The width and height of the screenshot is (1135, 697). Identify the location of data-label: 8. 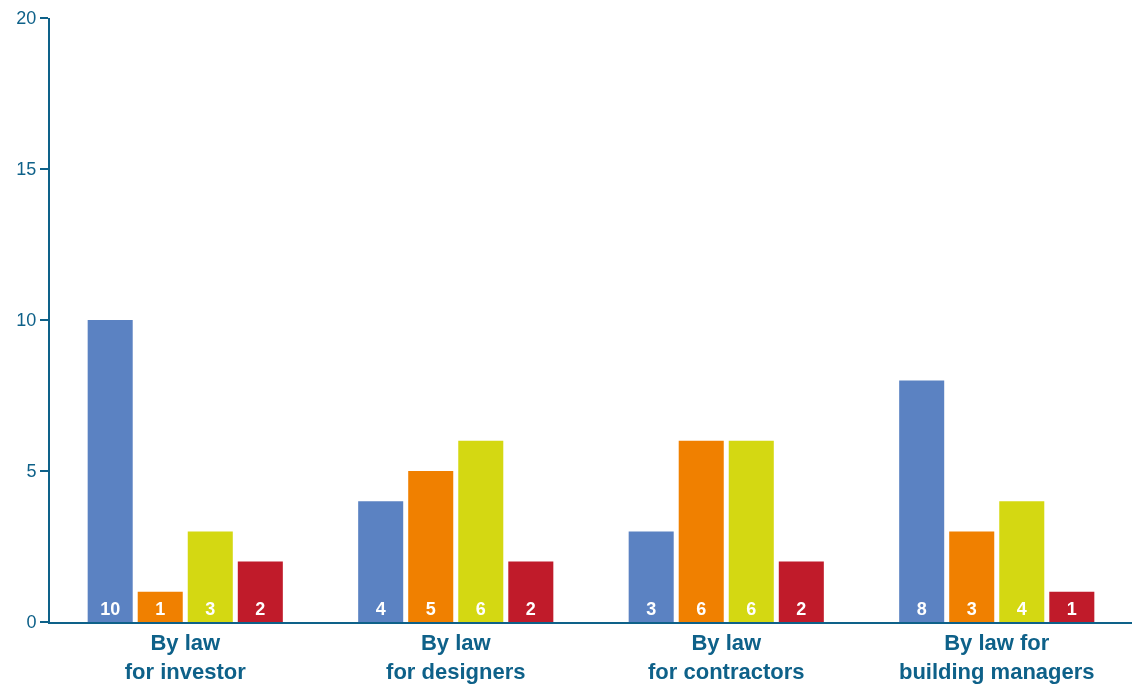
(921, 609).